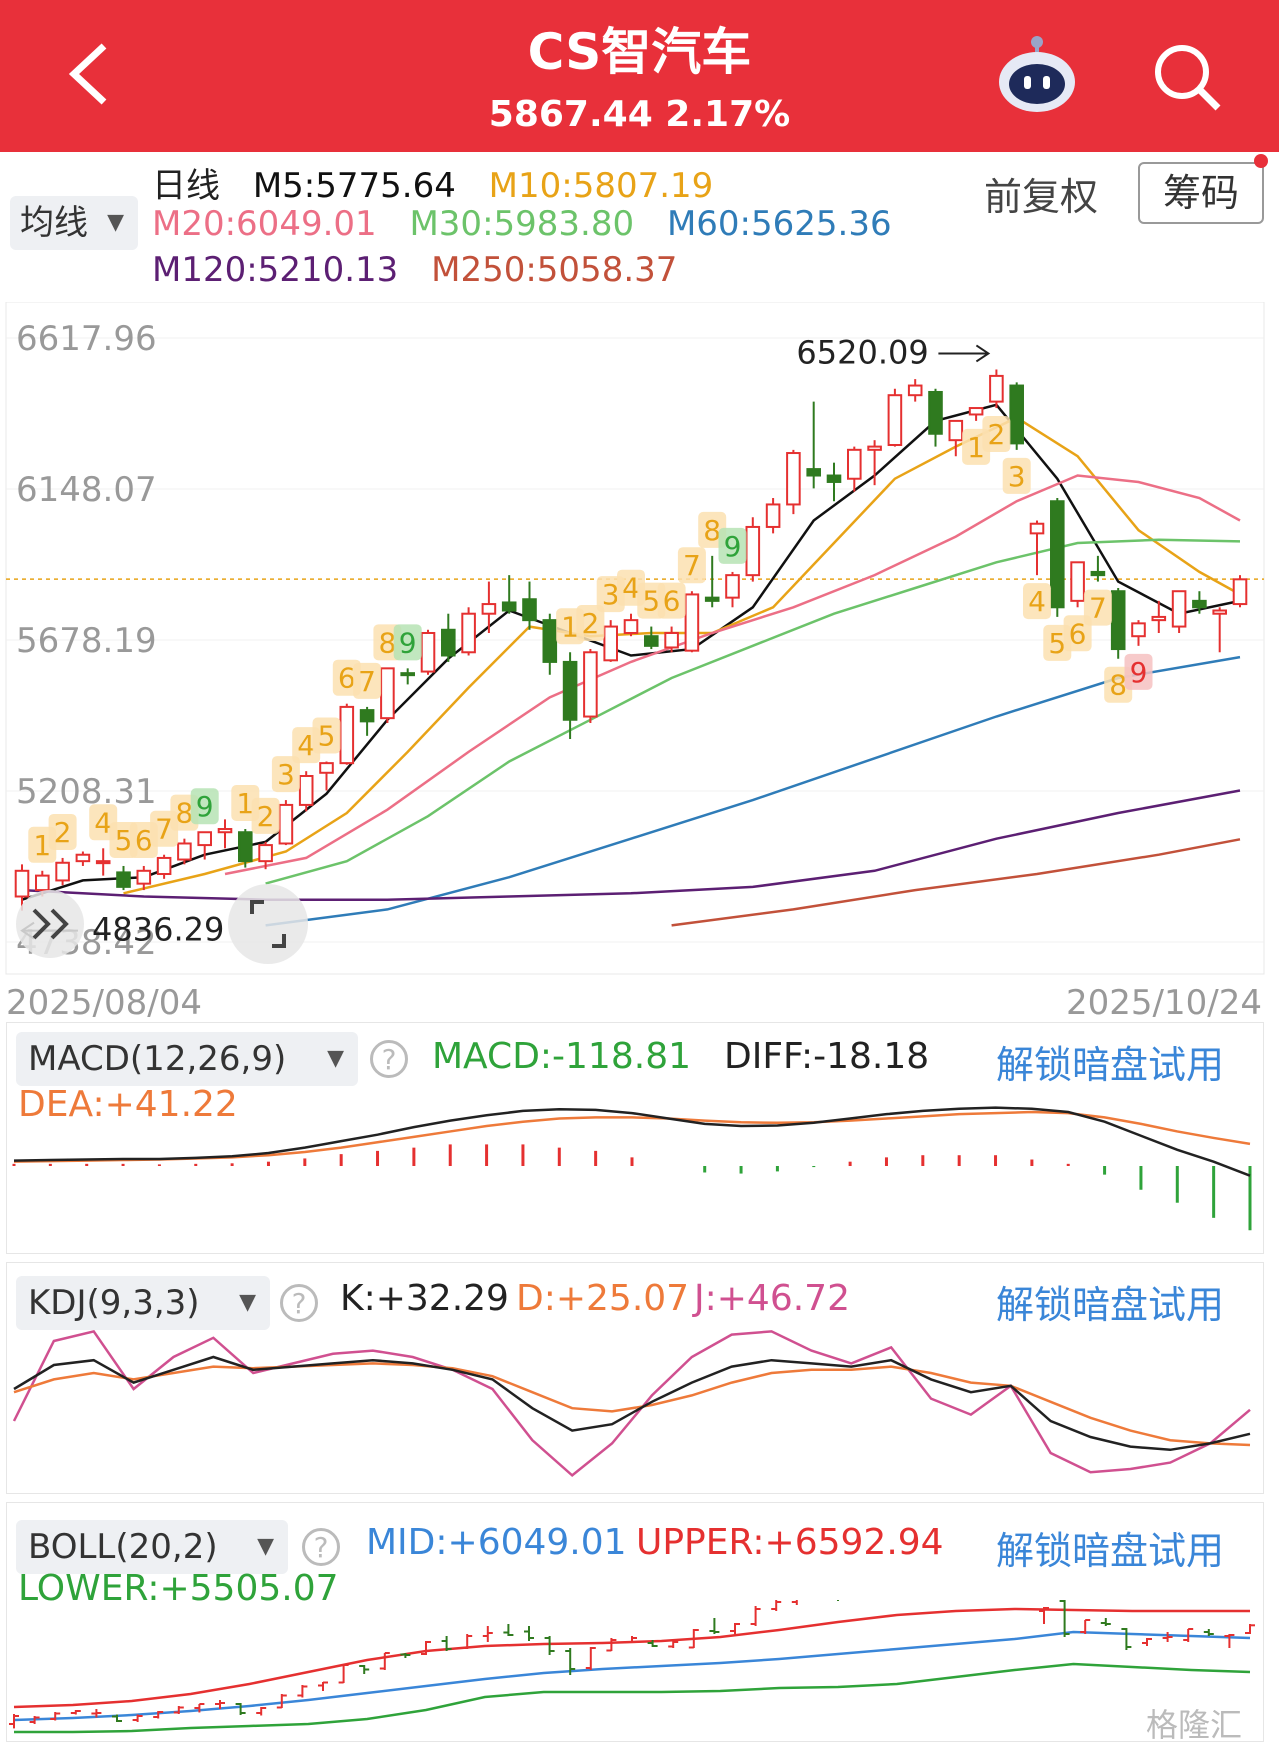 The width and height of the screenshot is (1279, 1747). What do you see at coordinates (86, 339) in the screenshot?
I see `y-tick-label: 6617.96` at bounding box center [86, 339].